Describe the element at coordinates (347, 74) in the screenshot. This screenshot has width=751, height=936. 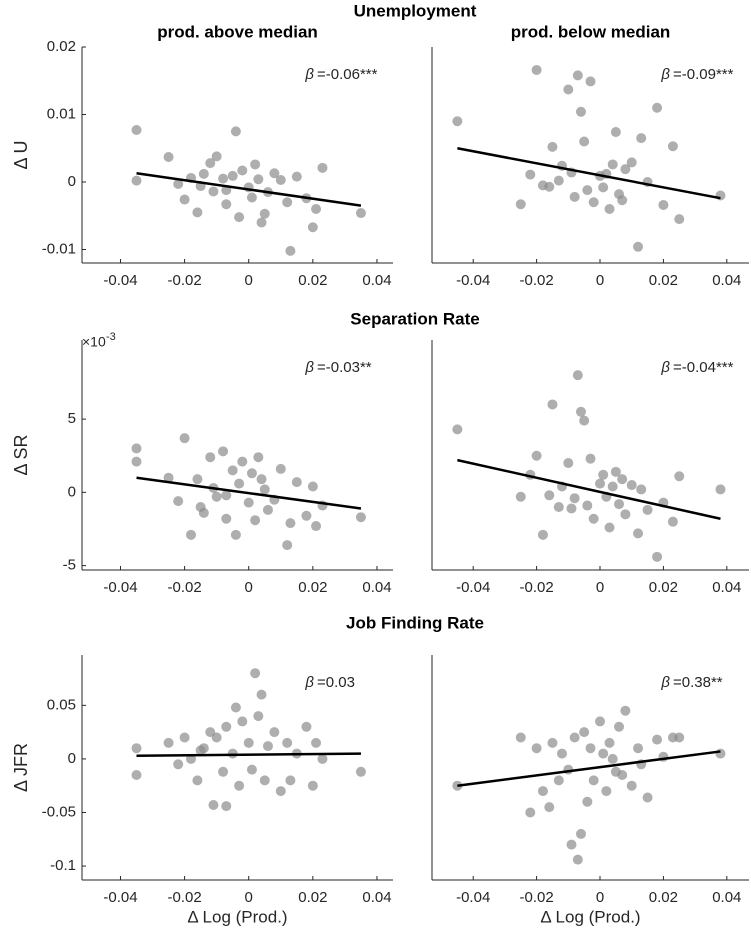
I see `annotation: =-0.06***` at that location.